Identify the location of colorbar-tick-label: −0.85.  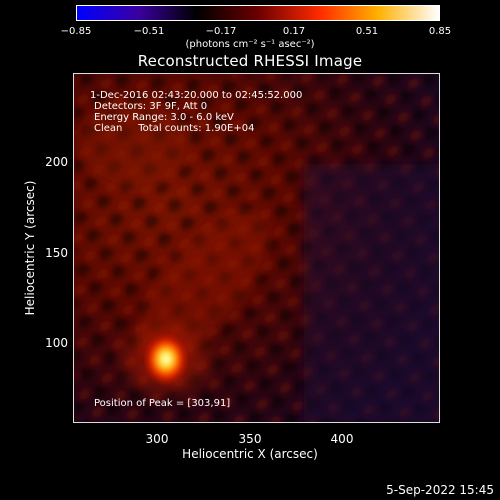
(76, 31).